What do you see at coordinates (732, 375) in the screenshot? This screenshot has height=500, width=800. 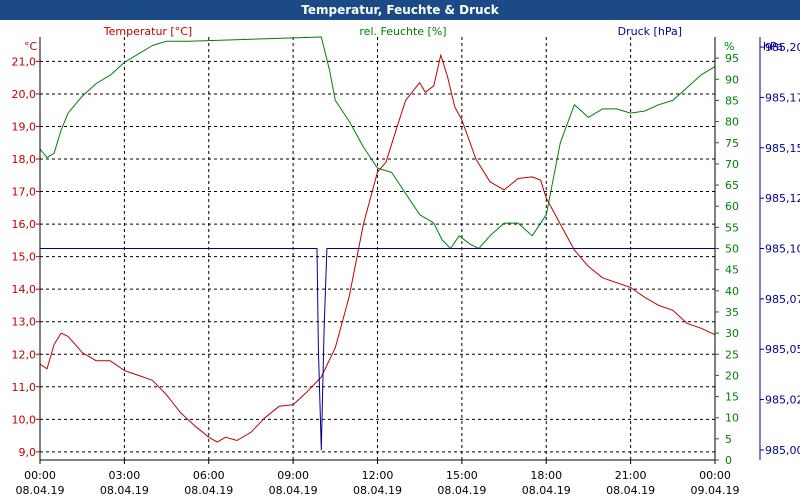 I see `humidity-tick-label: 20` at bounding box center [732, 375].